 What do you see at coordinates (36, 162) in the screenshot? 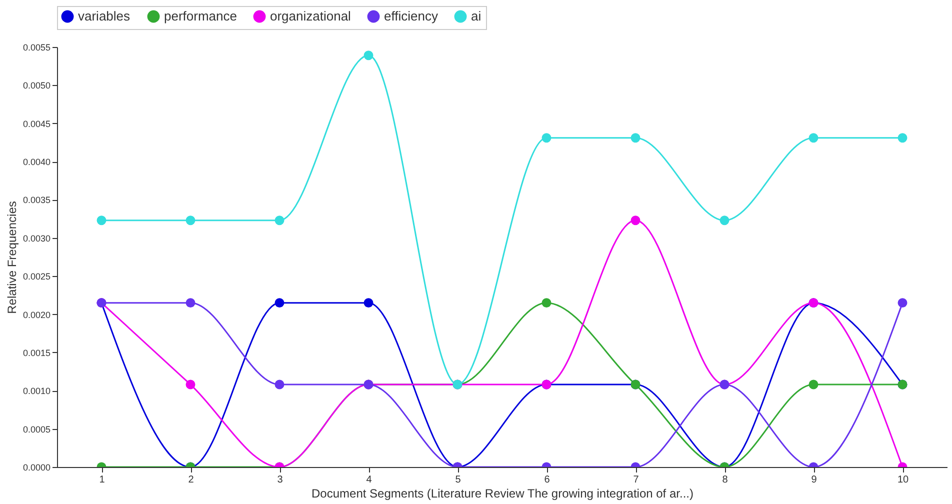
I see `y-tick-label: 0.0040` at bounding box center [36, 162].